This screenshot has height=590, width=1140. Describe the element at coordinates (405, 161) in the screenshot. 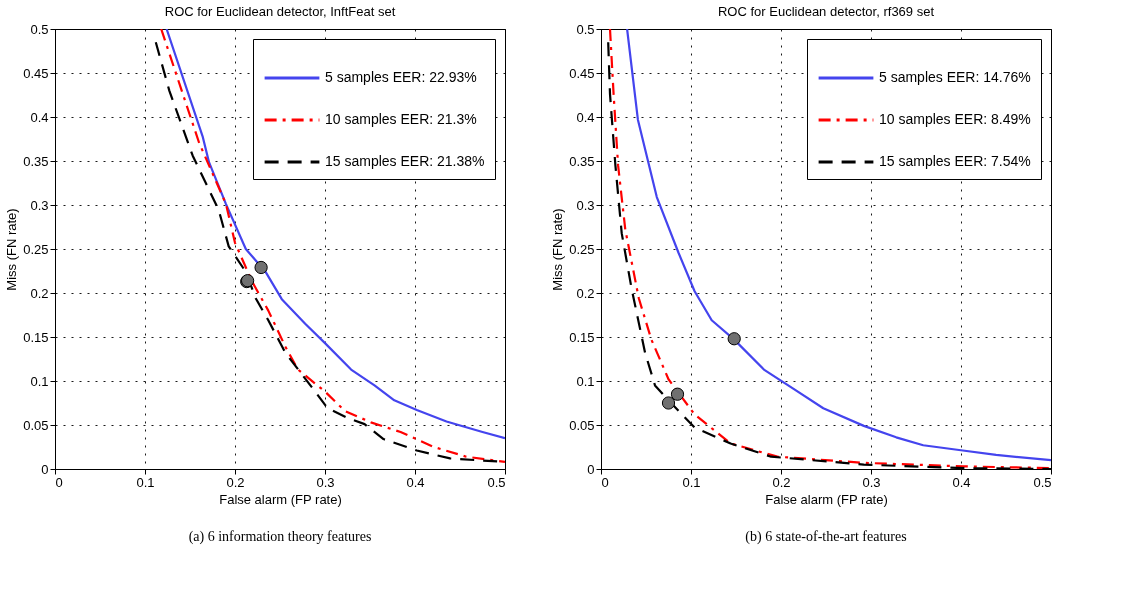

I see `legend-label: 15 samples EER: 21.38%` at that location.